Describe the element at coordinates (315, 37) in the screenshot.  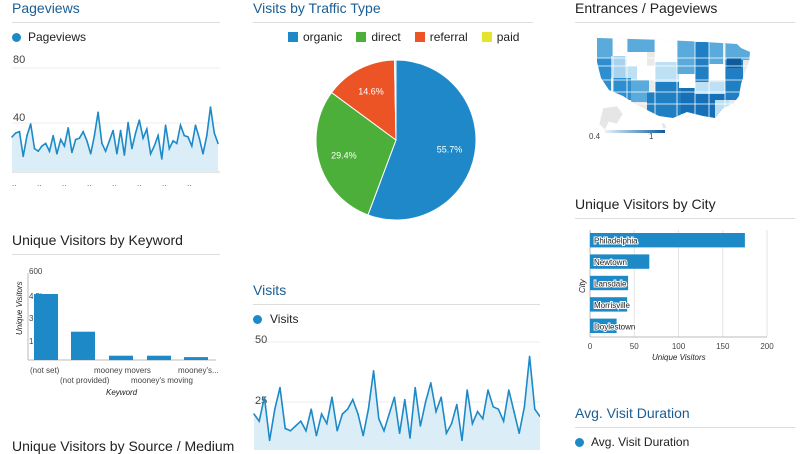
I see `legend-organic: organic` at that location.